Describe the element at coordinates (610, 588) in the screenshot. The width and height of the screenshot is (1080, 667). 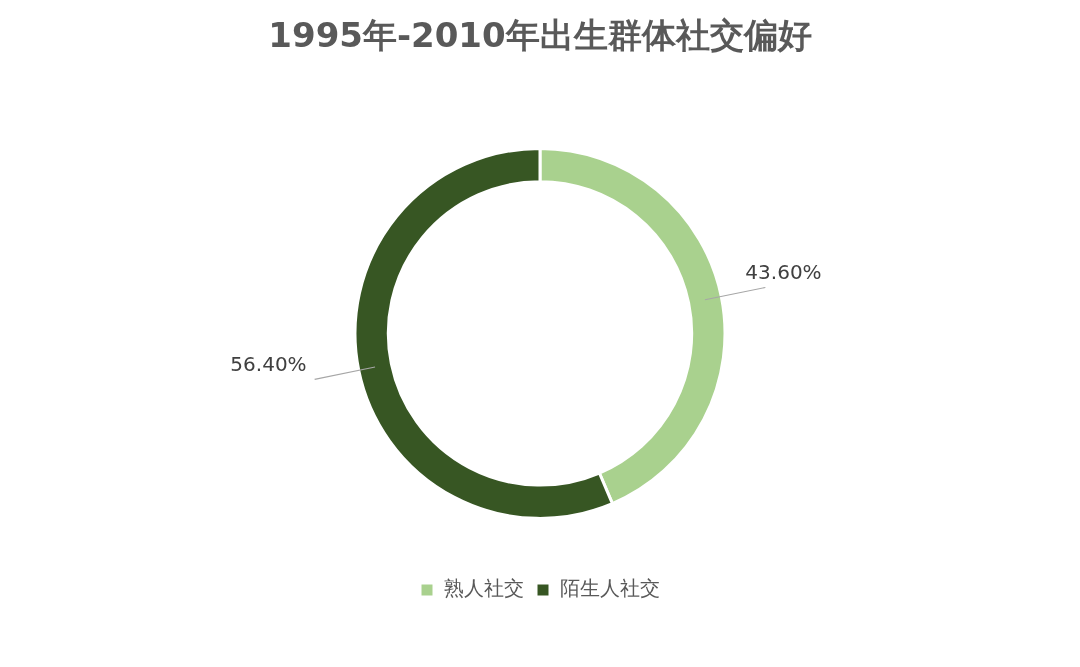
I see `legend-label: 陌生人社交` at that location.